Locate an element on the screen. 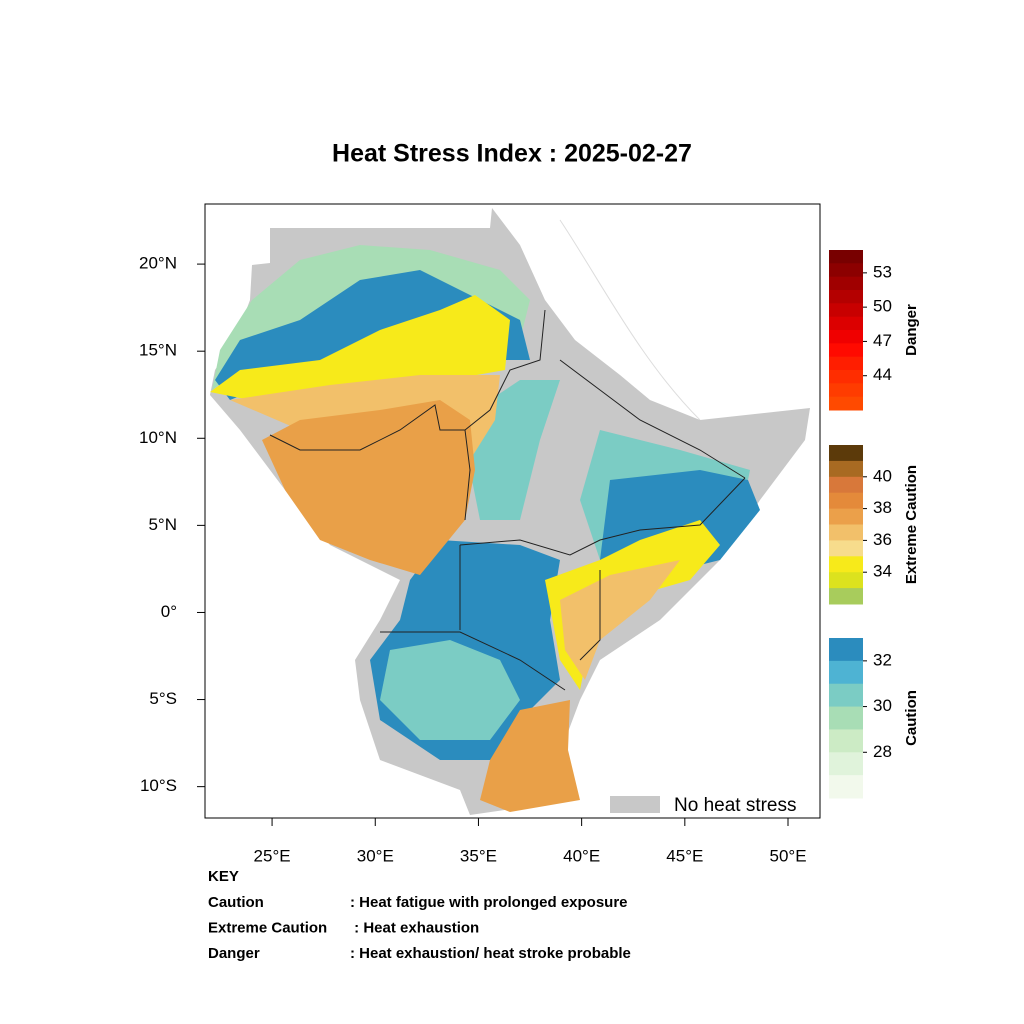 The image size is (1024, 1024). key-description: : Heat exhaustion is located at coordinates (414, 927).